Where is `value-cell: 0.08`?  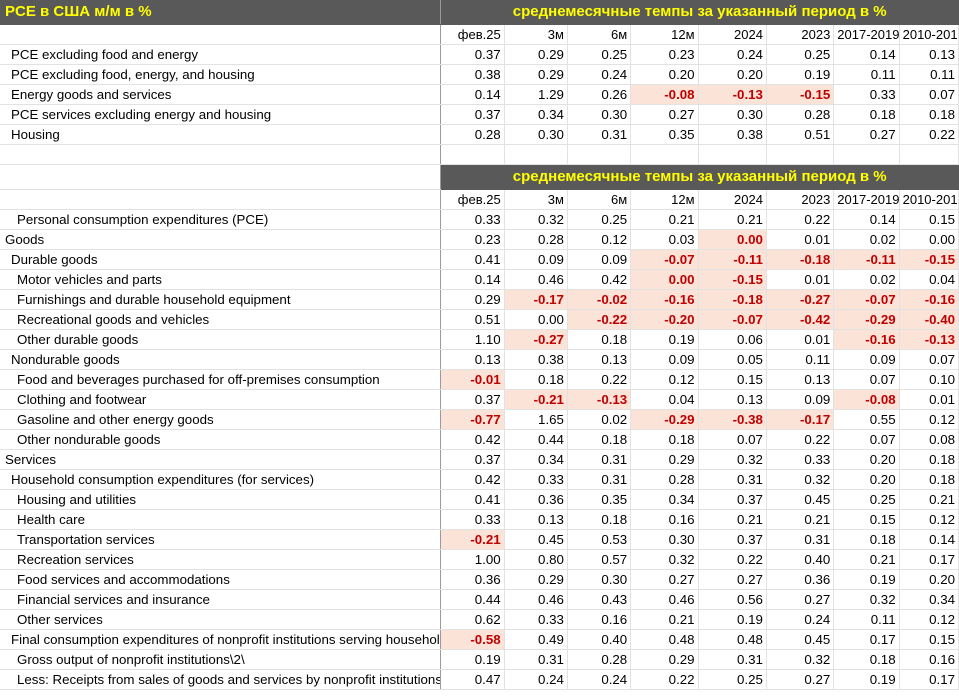
value-cell: 0.08 is located at coordinates (929, 439).